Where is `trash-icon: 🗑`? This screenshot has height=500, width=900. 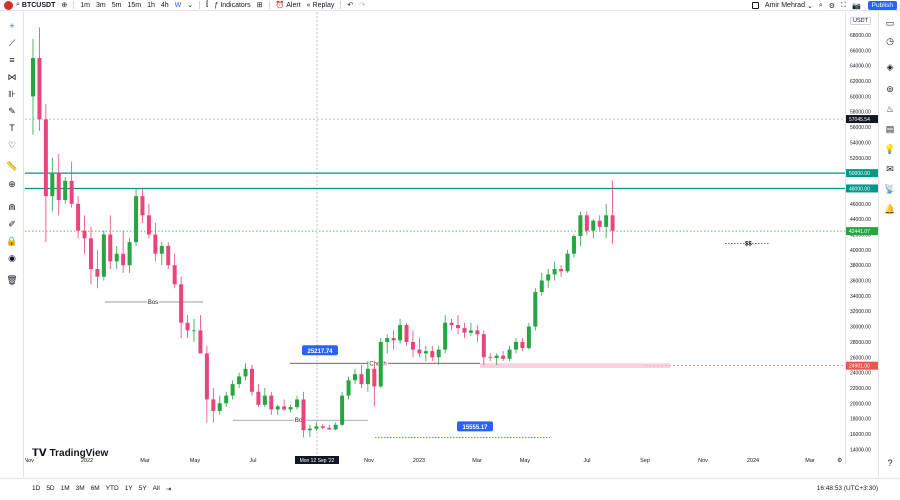 trash-icon: 🗑 is located at coordinates (12, 279).